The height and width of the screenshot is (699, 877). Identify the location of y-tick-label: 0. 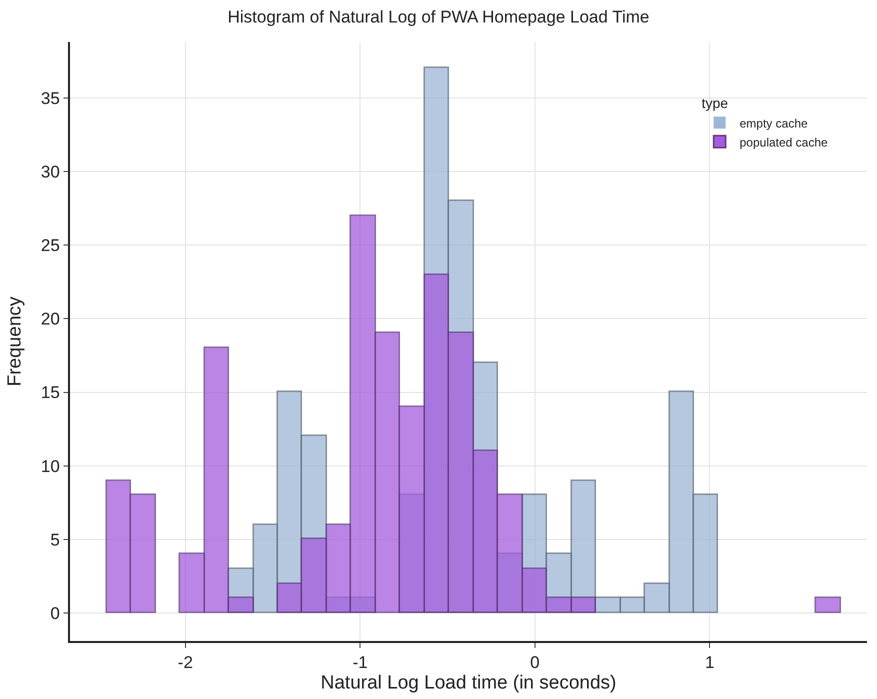
(55, 613).